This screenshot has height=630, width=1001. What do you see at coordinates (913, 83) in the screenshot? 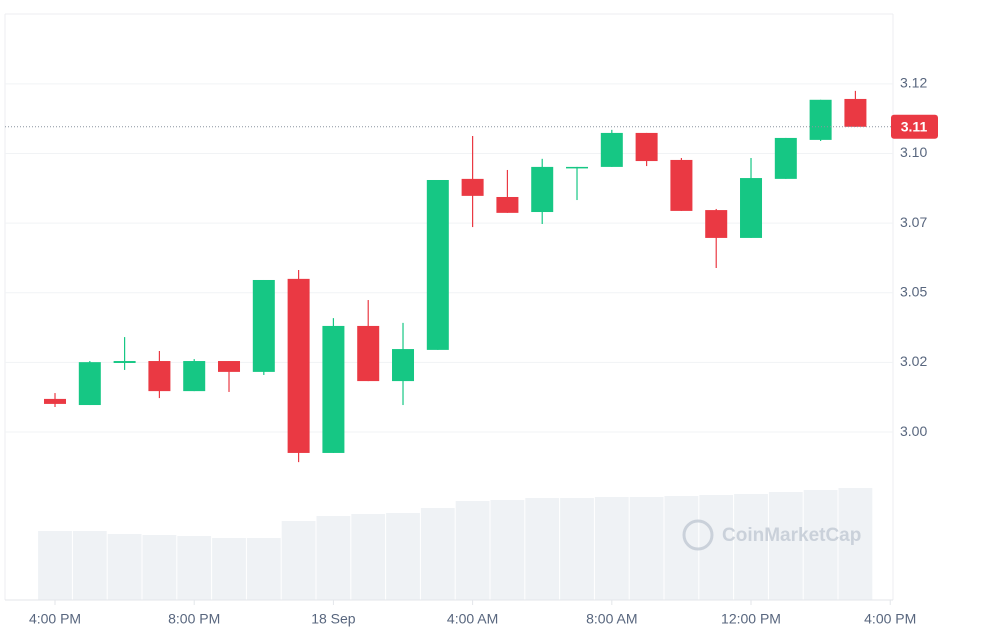
I see `y-tick-label: 3.12` at bounding box center [913, 83].